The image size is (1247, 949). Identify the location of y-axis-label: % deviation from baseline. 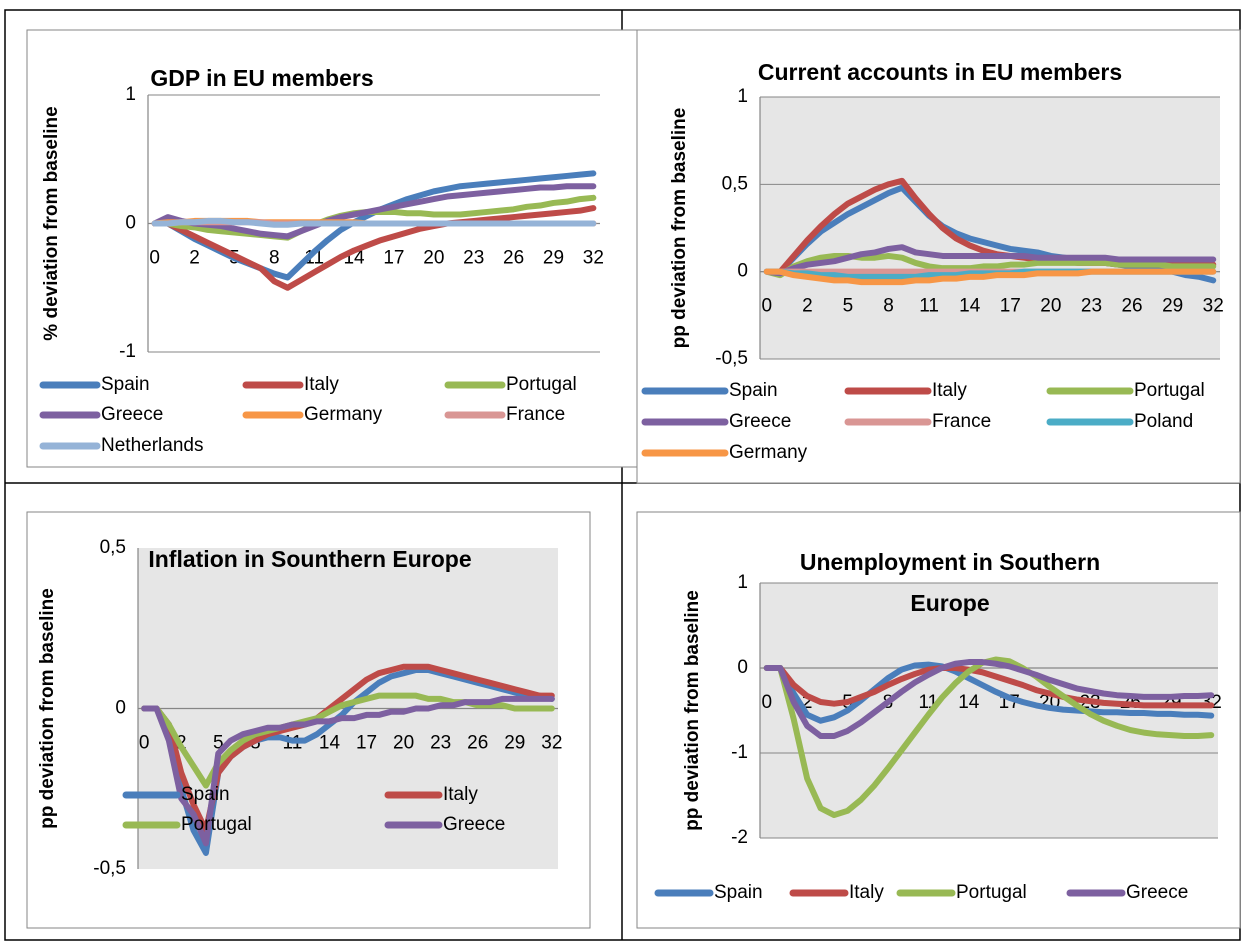
(51, 223).